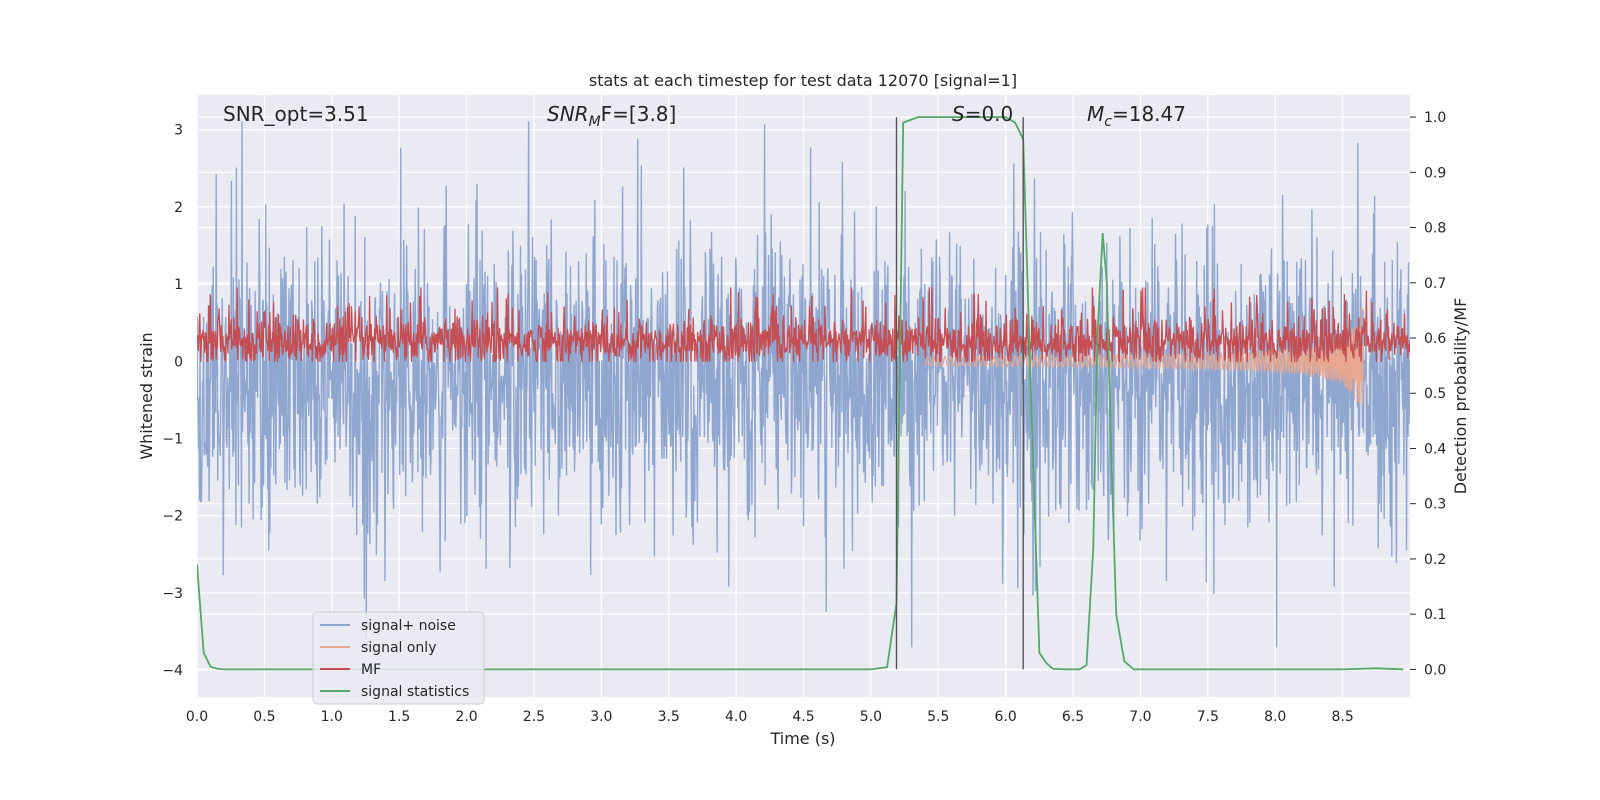 Image resolution: width=1600 pixels, height=800 pixels. I want to click on x-tick-label: 1.5, so click(399, 717).